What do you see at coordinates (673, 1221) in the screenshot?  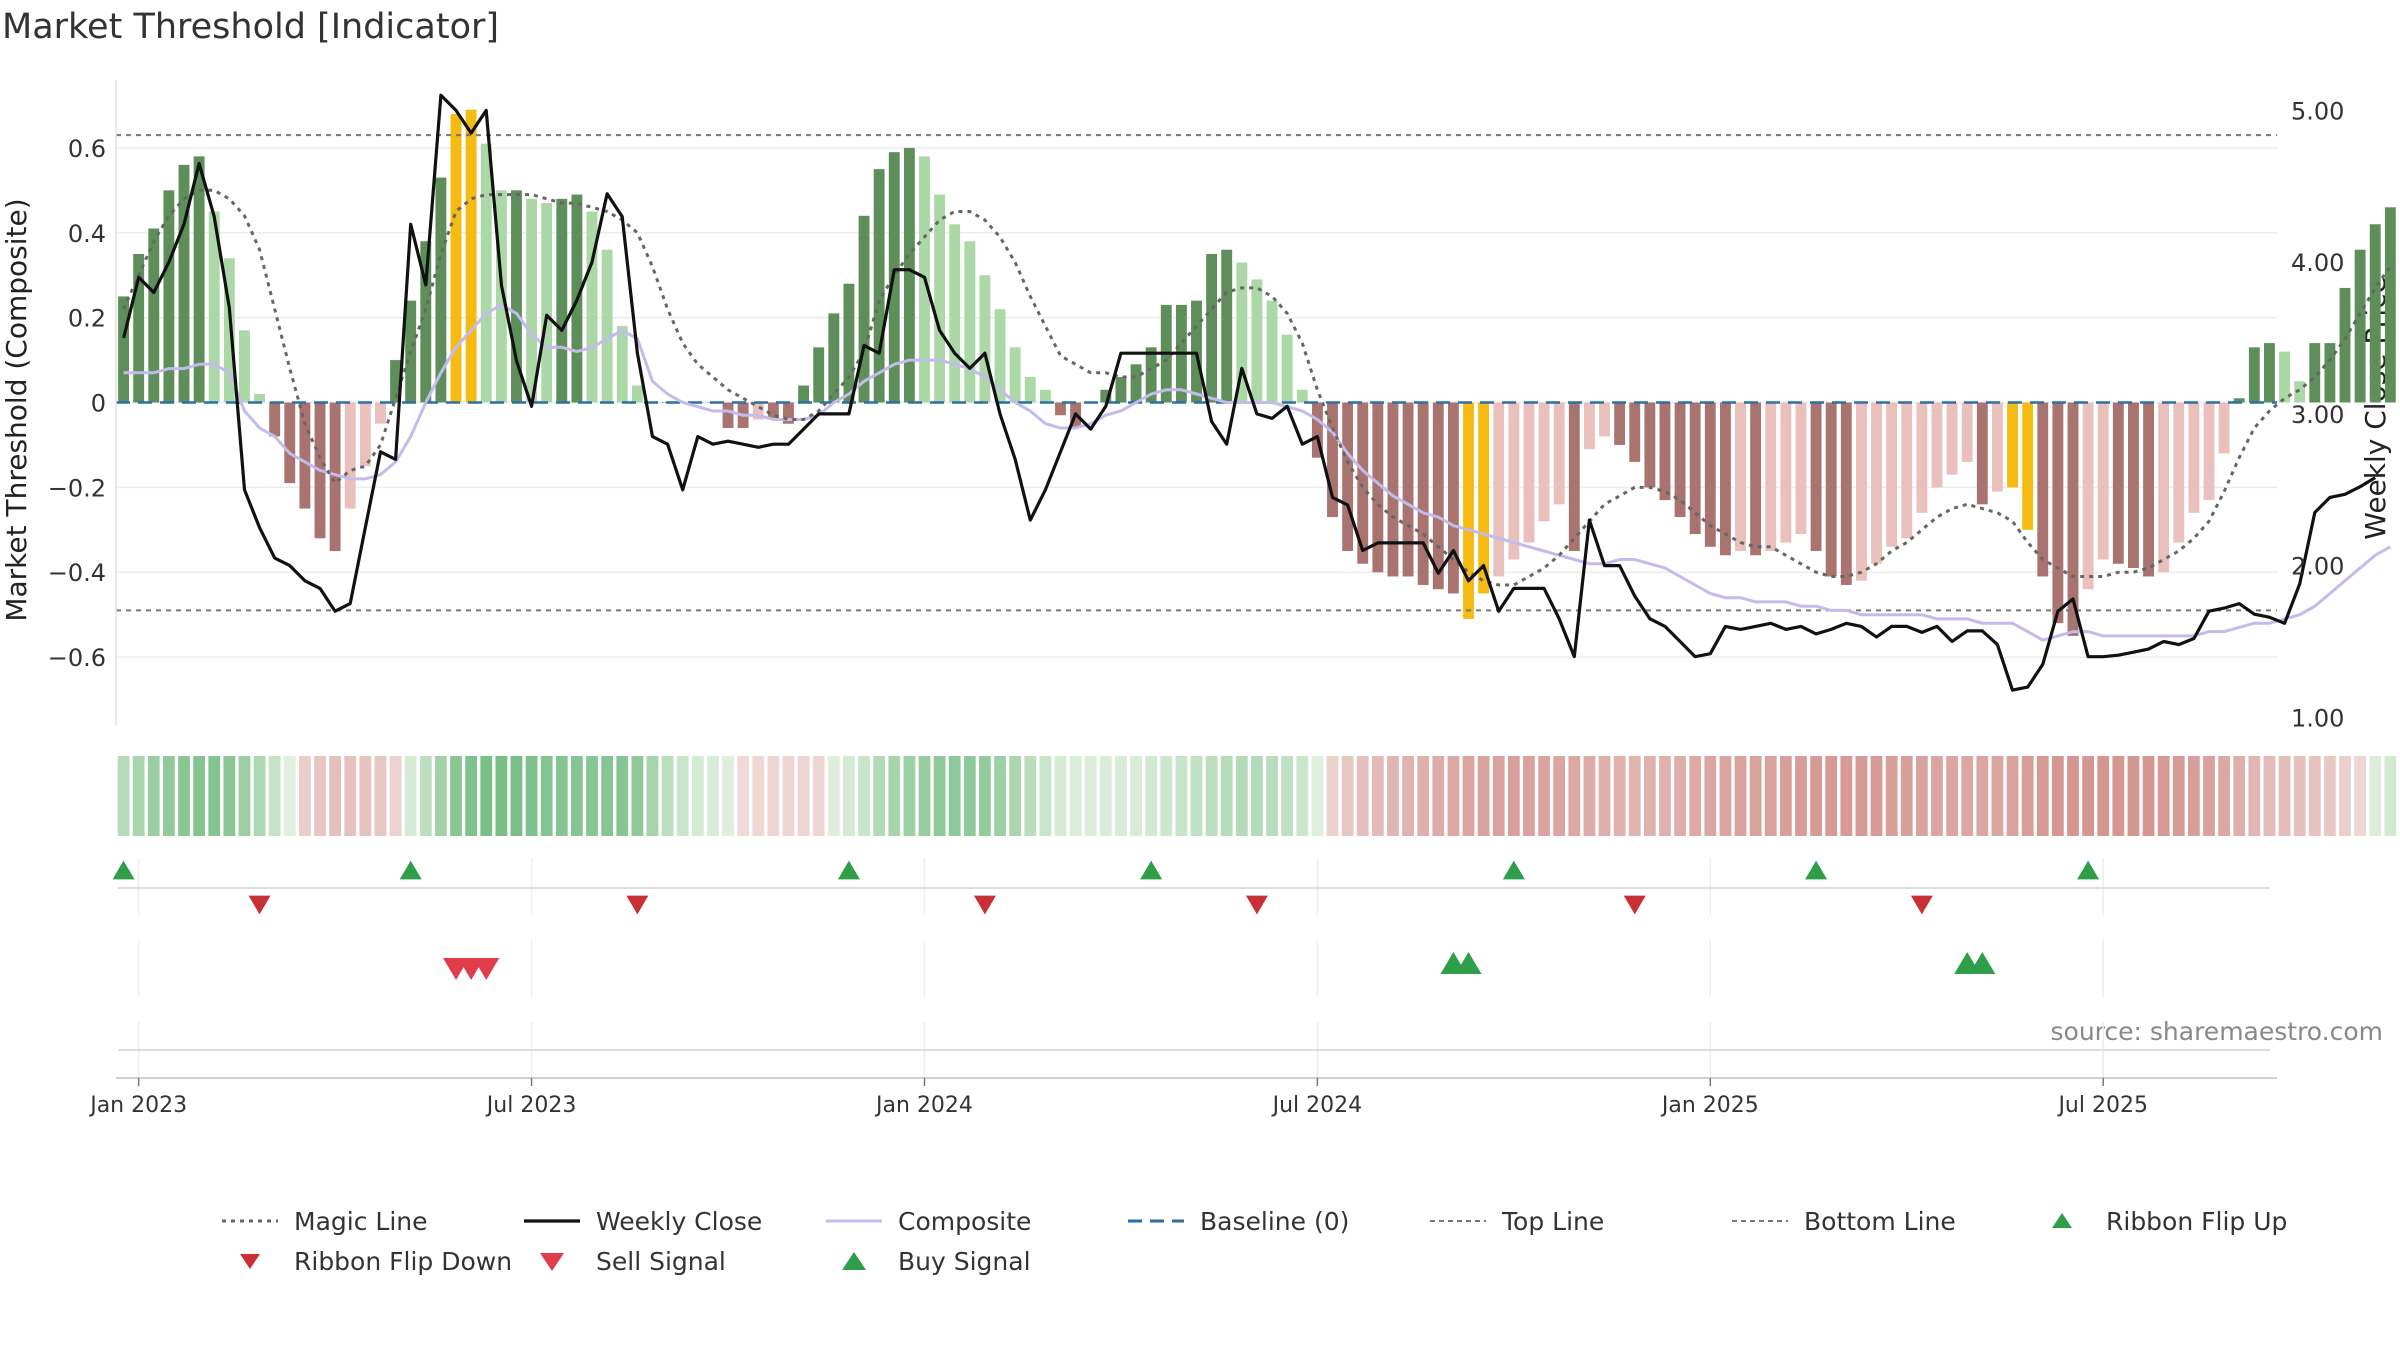 I see `legend-item-close: Weekly Close` at bounding box center [673, 1221].